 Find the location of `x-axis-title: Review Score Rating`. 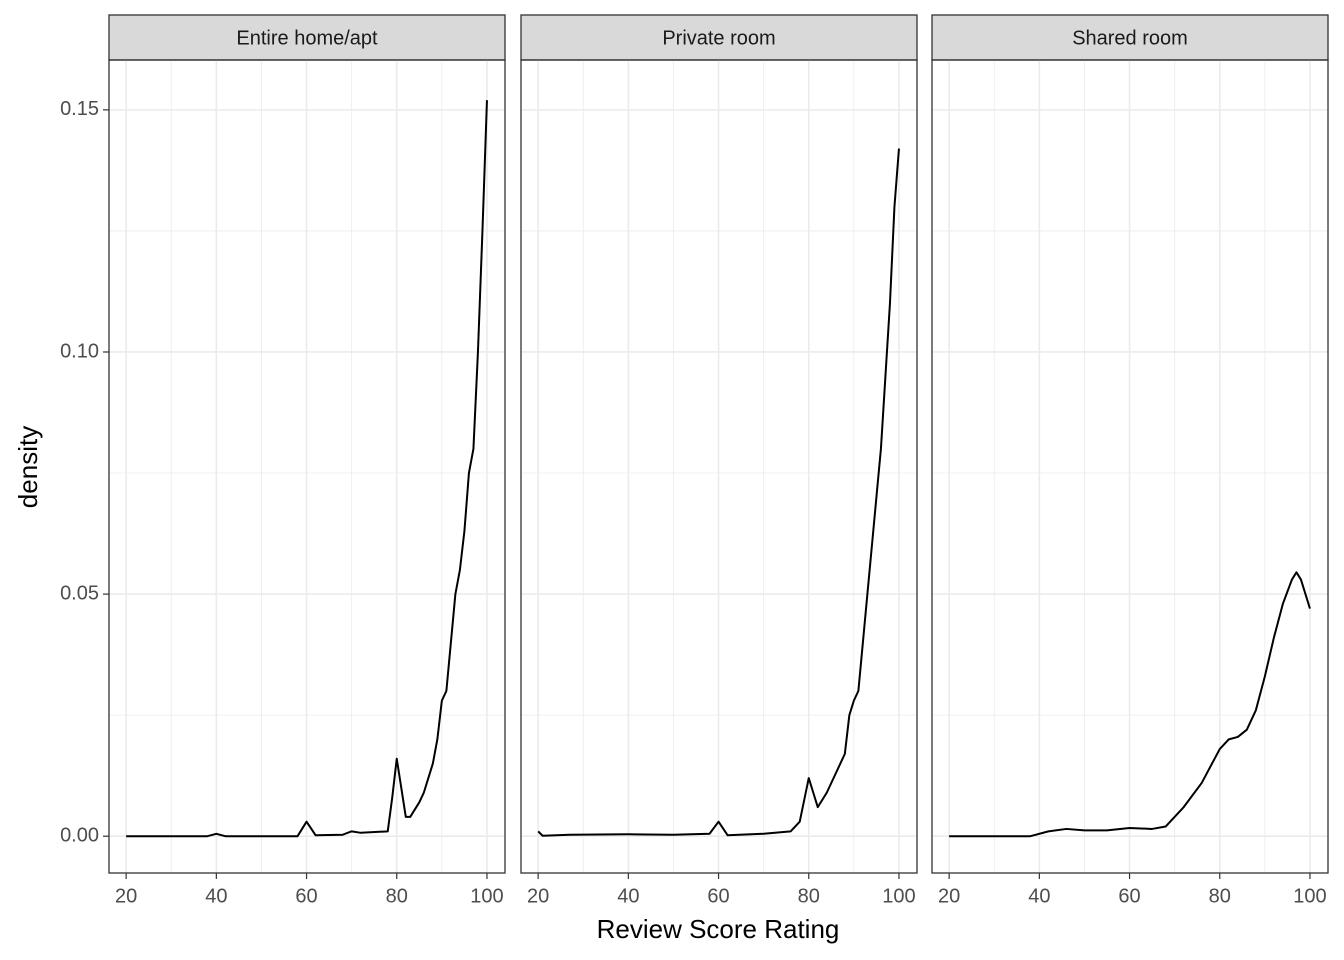

x-axis-title: Review Score Rating is located at coordinates (718, 929).